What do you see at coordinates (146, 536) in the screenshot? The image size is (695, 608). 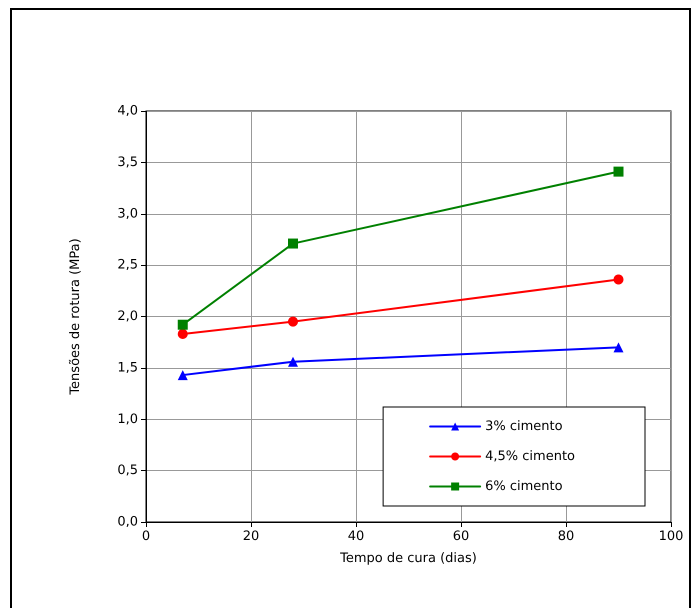 I see `x-tick-label: 0` at bounding box center [146, 536].